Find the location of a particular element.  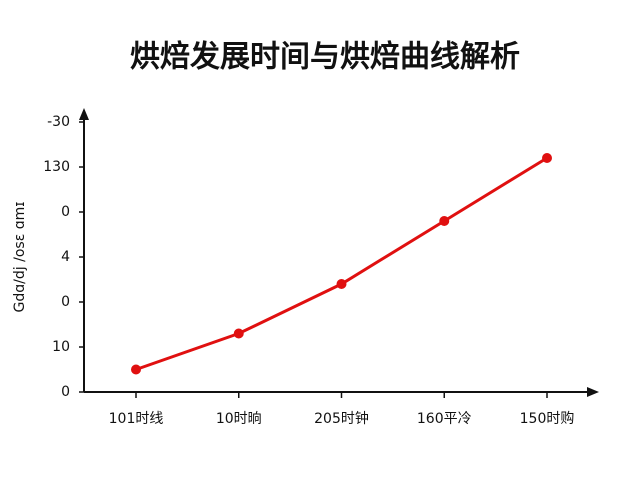

x-tick-label: 205时钟 is located at coordinates (341, 418).